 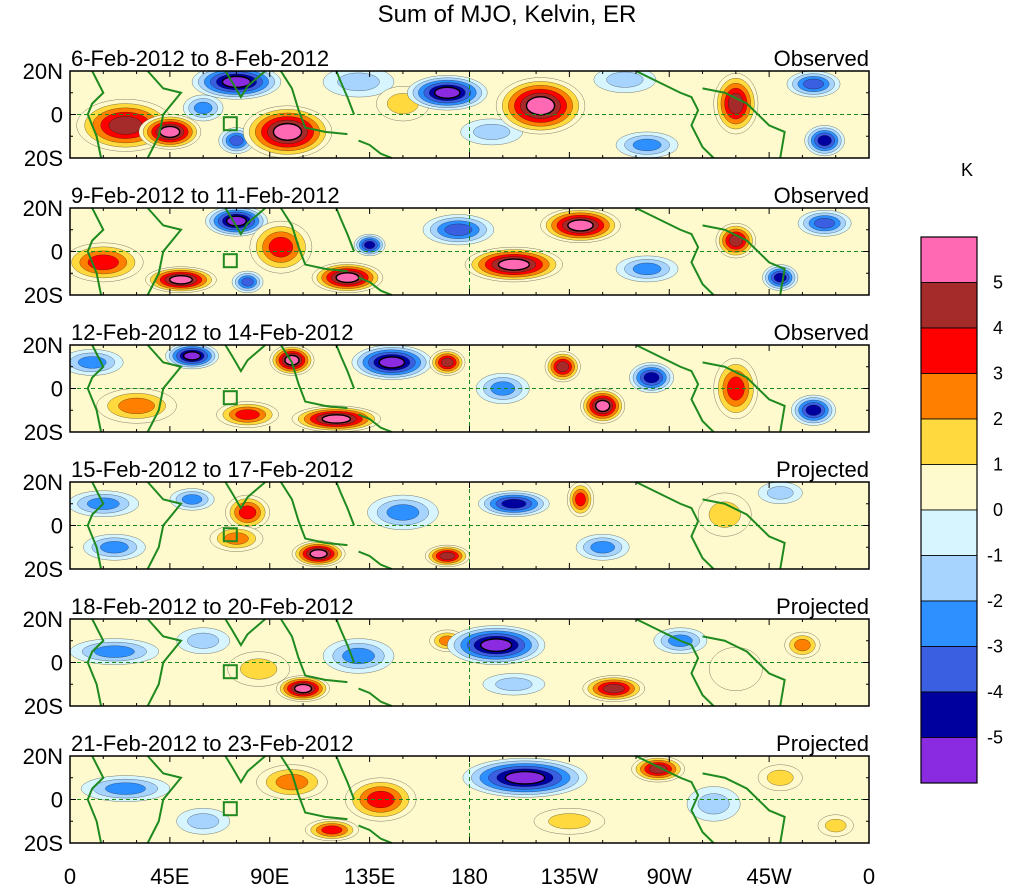 What do you see at coordinates (998, 328) in the screenshot?
I see `colorbar-label: 4` at bounding box center [998, 328].